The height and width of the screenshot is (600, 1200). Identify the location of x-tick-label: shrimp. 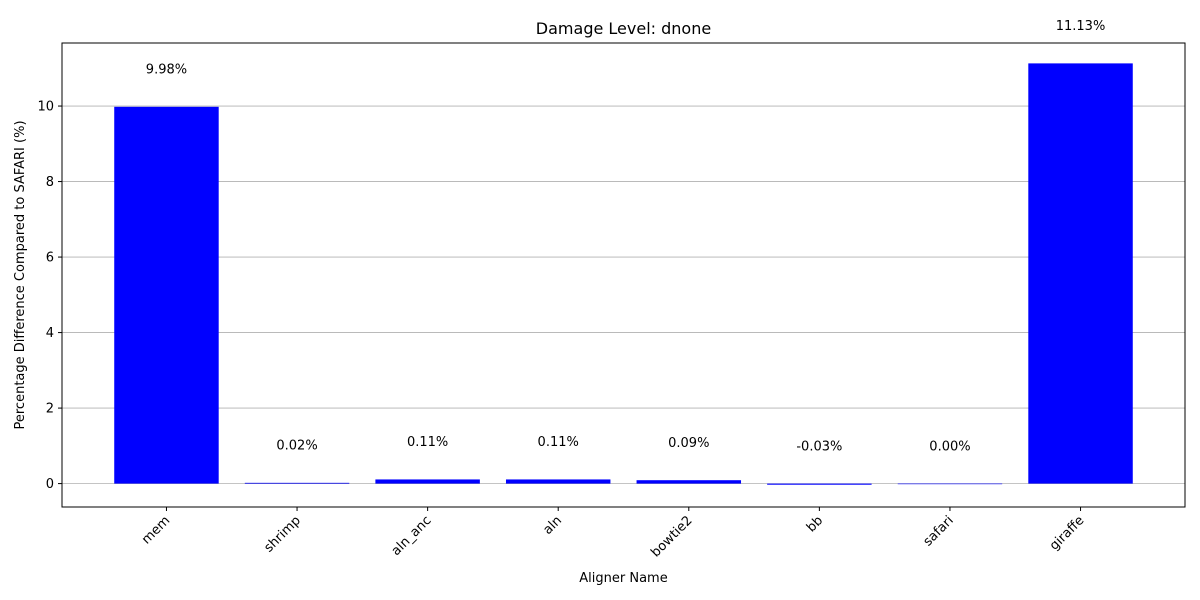
(283, 534).